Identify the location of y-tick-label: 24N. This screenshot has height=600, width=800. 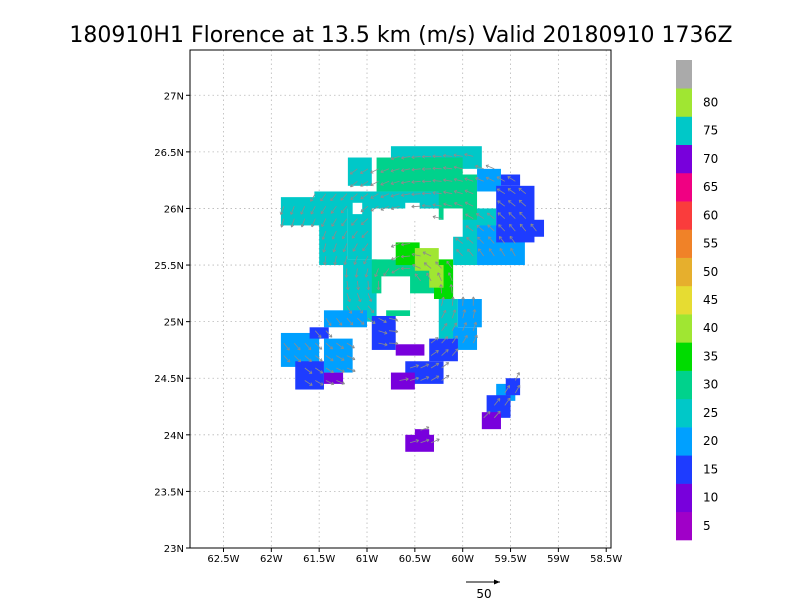
(174, 436).